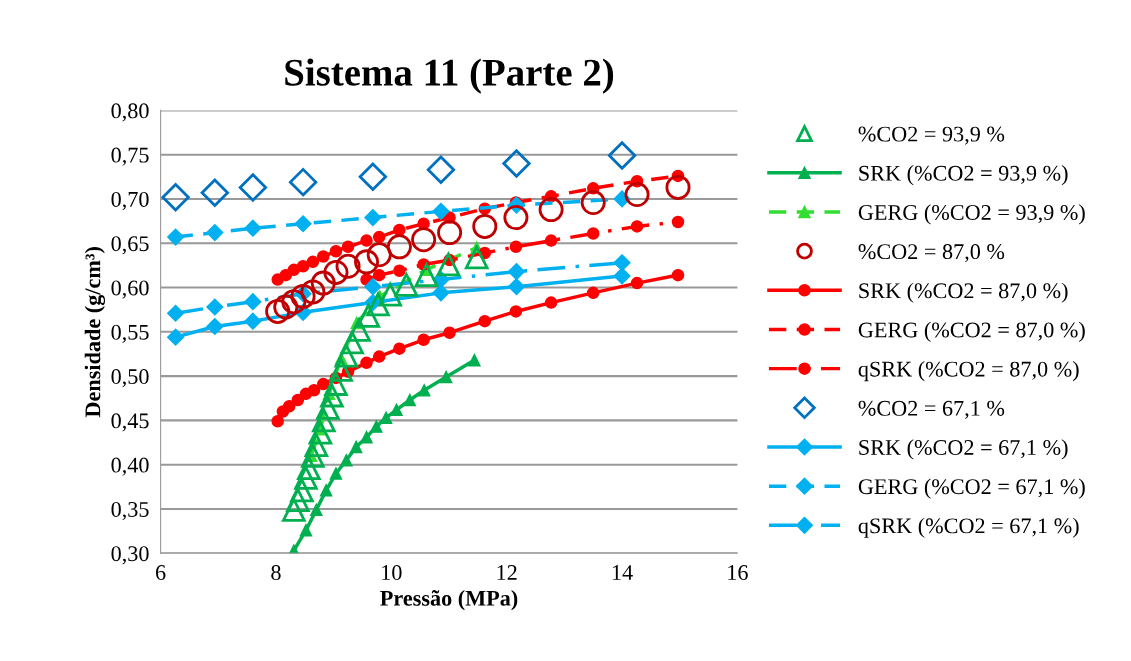 Image resolution: width=1131 pixels, height=661 pixels. I want to click on x-tick-label: 16, so click(738, 573).